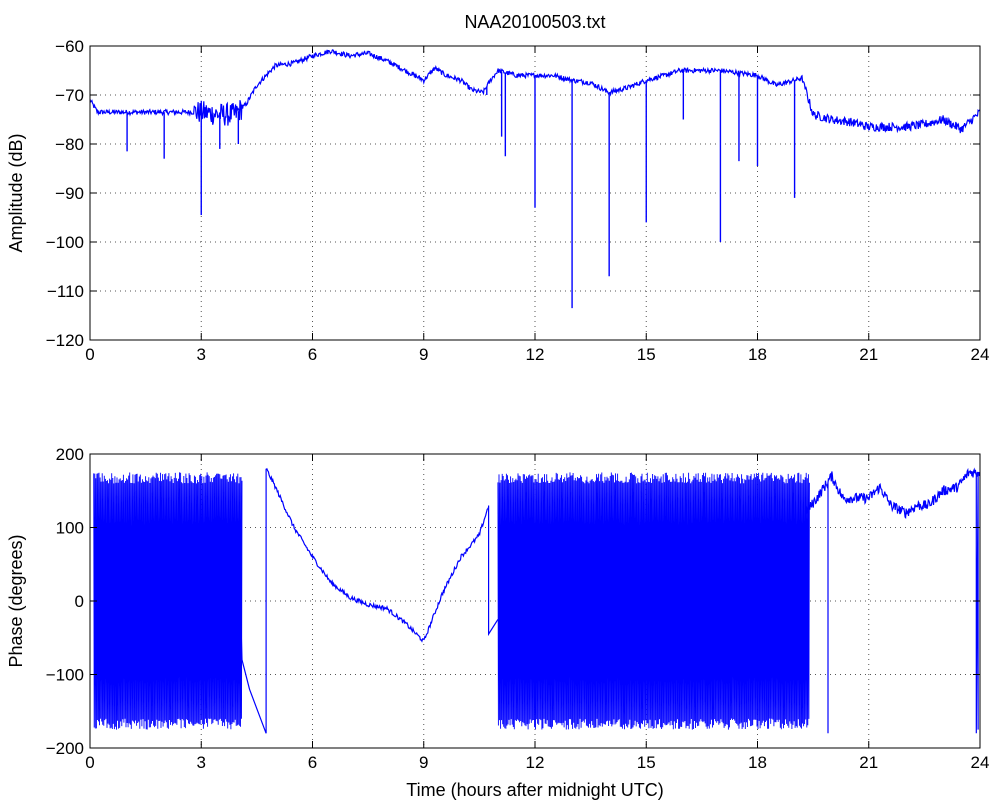  I want to click on amplitude-y-tick-label: −90, so click(69, 193).